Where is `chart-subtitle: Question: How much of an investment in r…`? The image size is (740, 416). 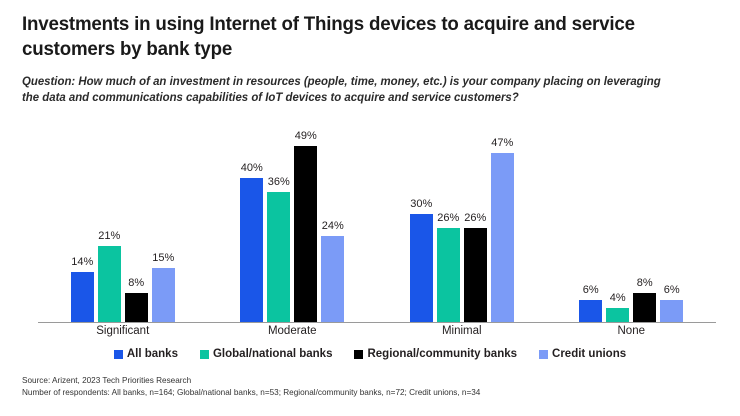
chart-subtitle: Question: How much of an investment in r… is located at coordinates (341, 89).